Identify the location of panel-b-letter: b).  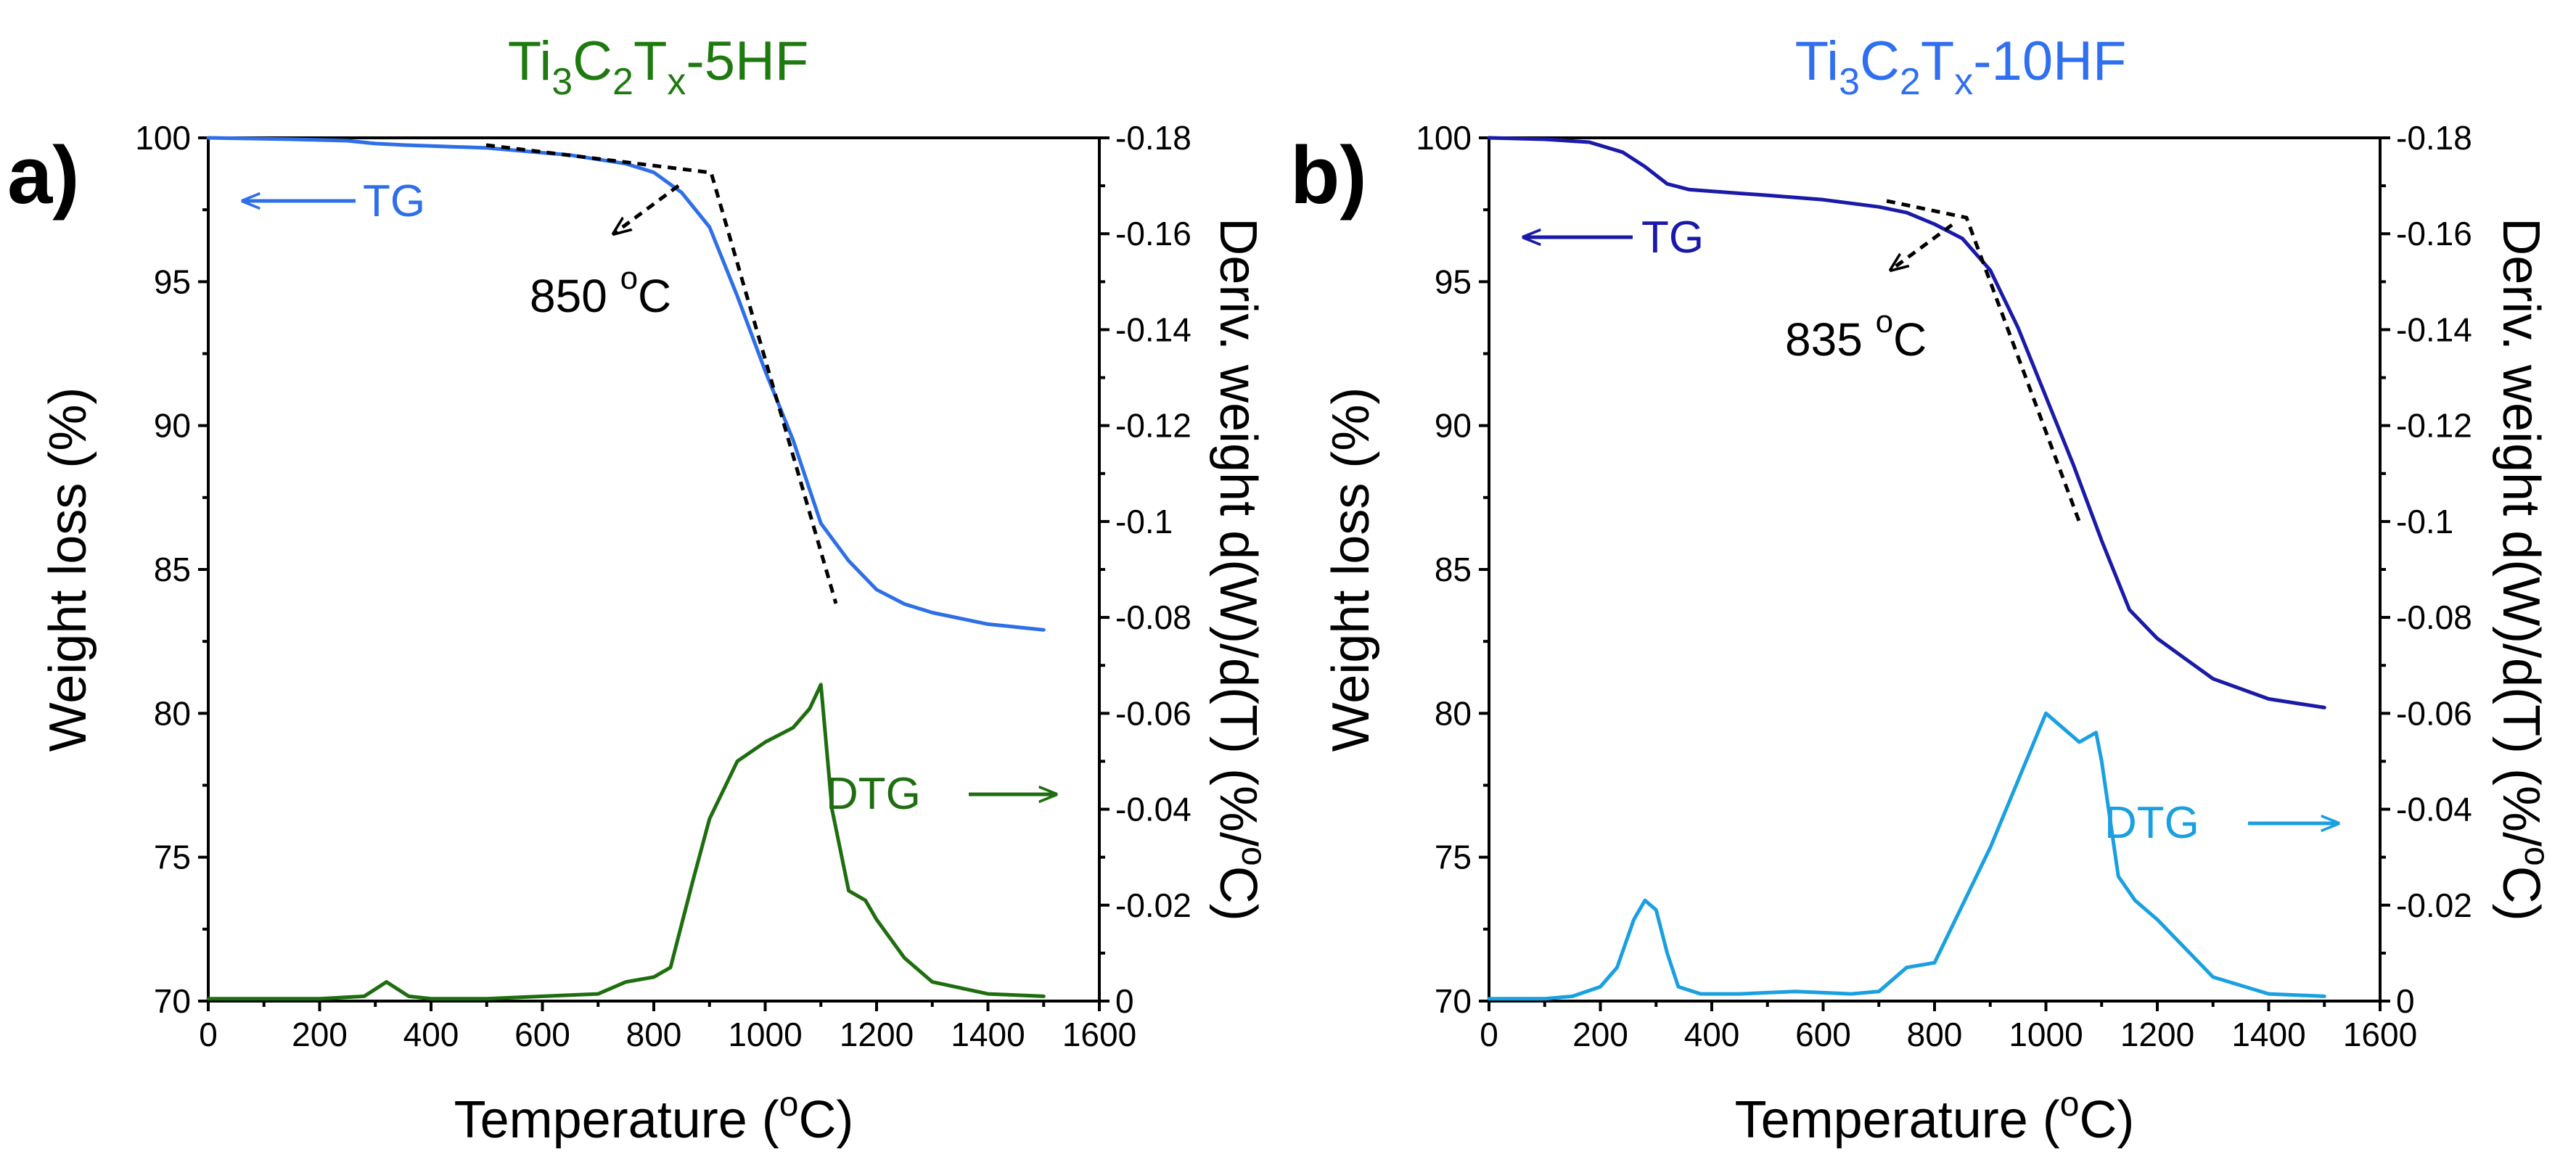
(1328, 175).